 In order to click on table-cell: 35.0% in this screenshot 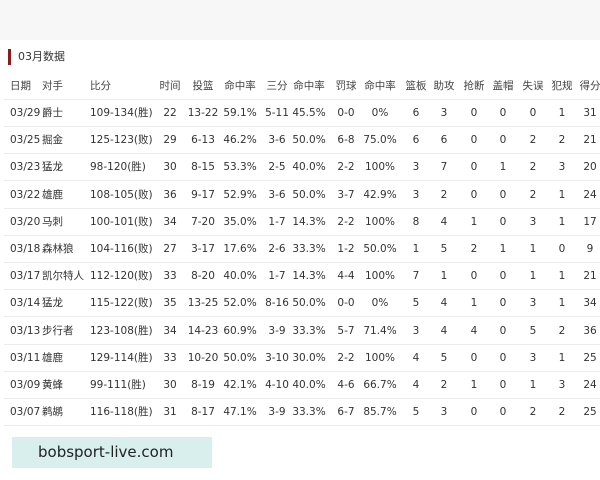, I will do `click(240, 221)`.